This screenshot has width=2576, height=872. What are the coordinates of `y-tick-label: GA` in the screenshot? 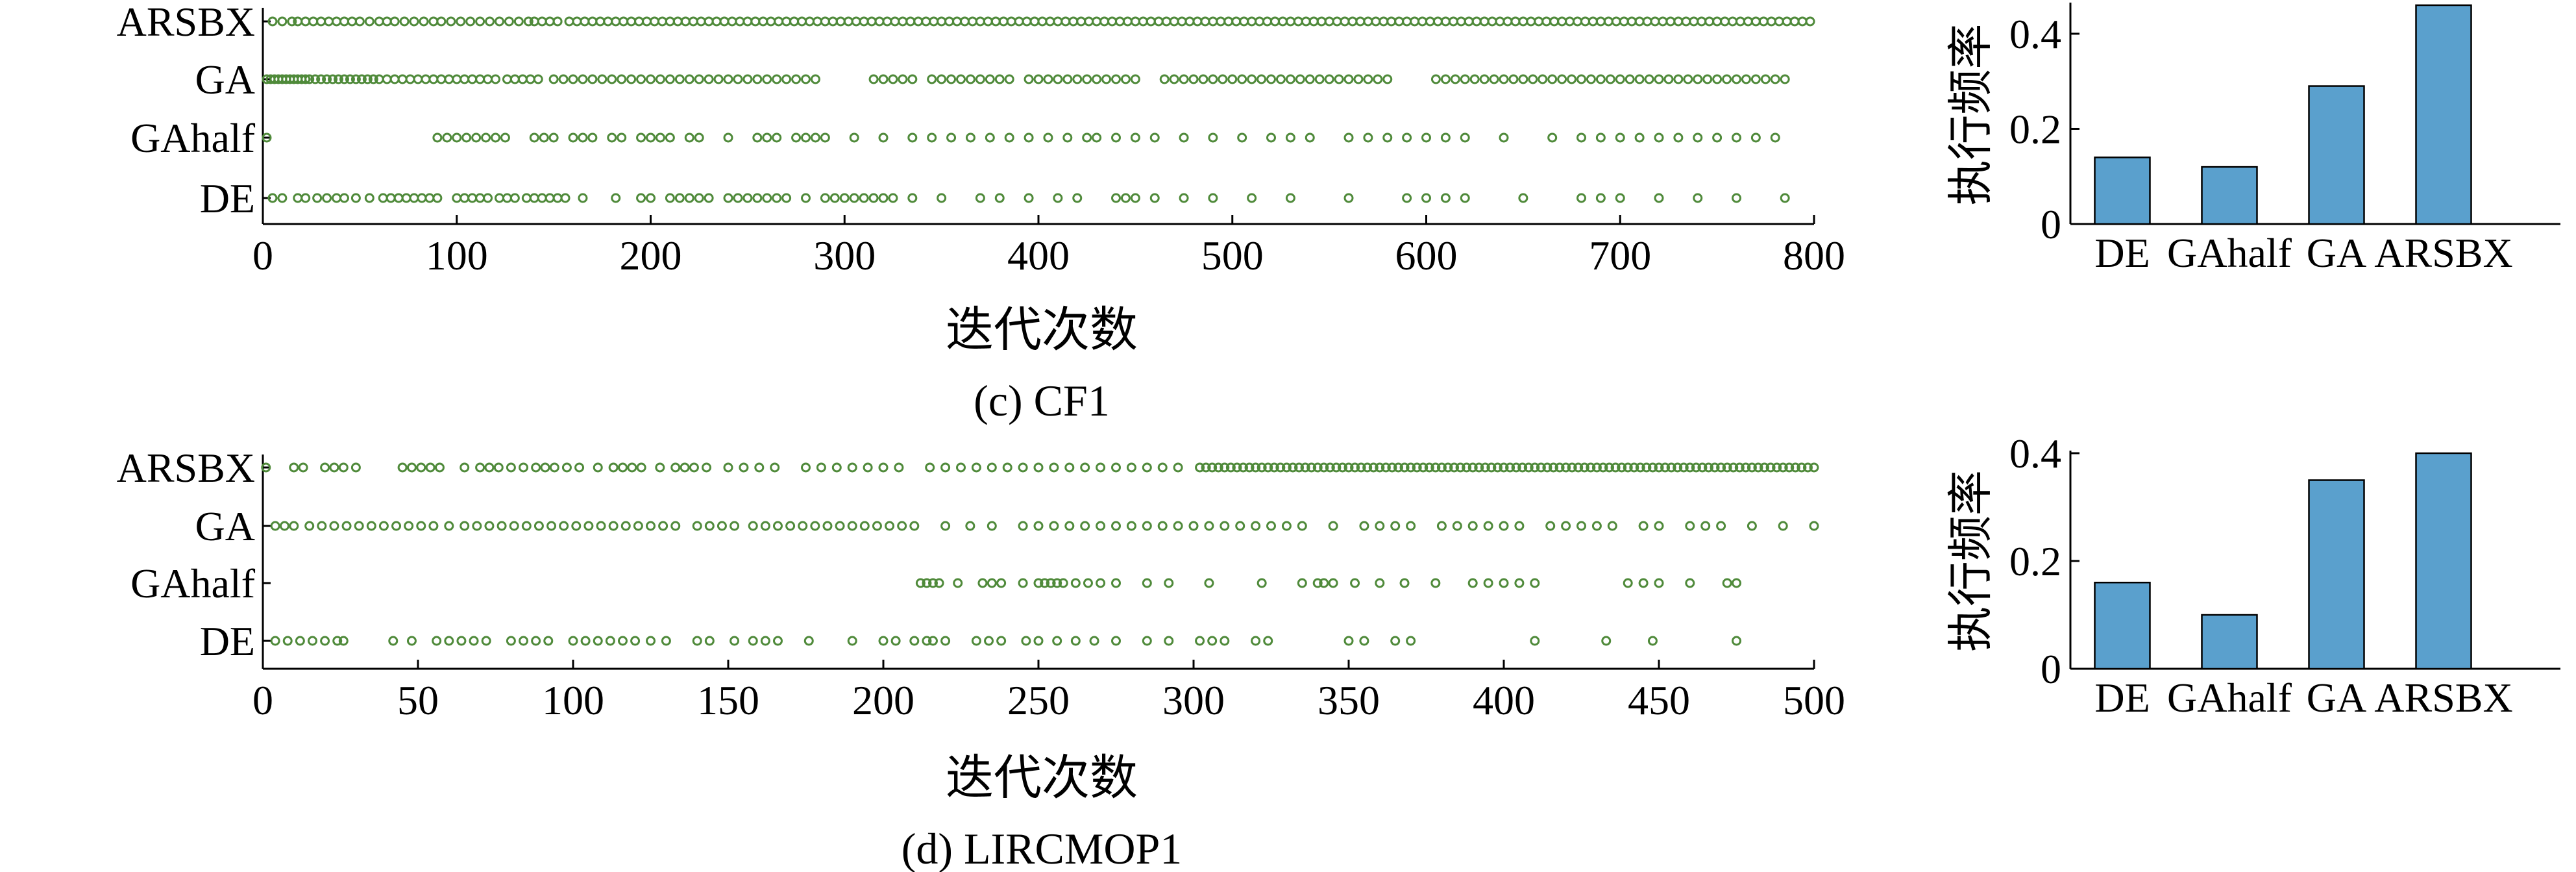 It's located at (225, 526).